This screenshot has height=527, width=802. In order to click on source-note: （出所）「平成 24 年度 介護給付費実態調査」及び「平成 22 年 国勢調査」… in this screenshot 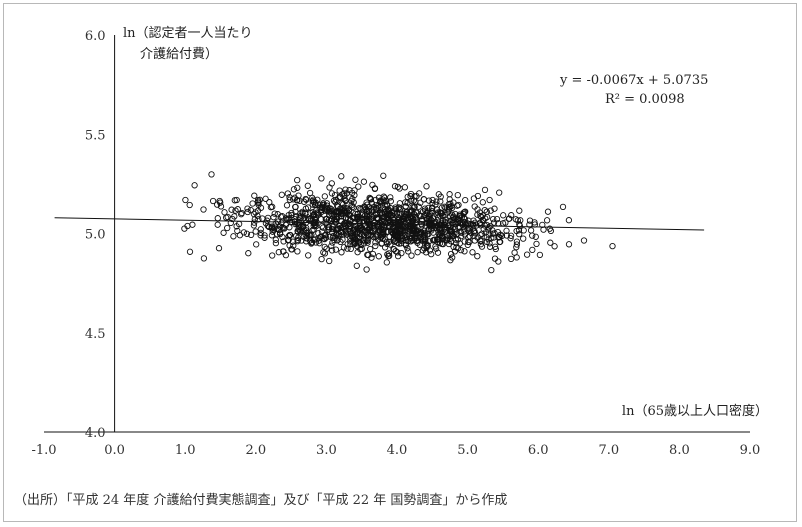, I will do `click(261, 500)`.